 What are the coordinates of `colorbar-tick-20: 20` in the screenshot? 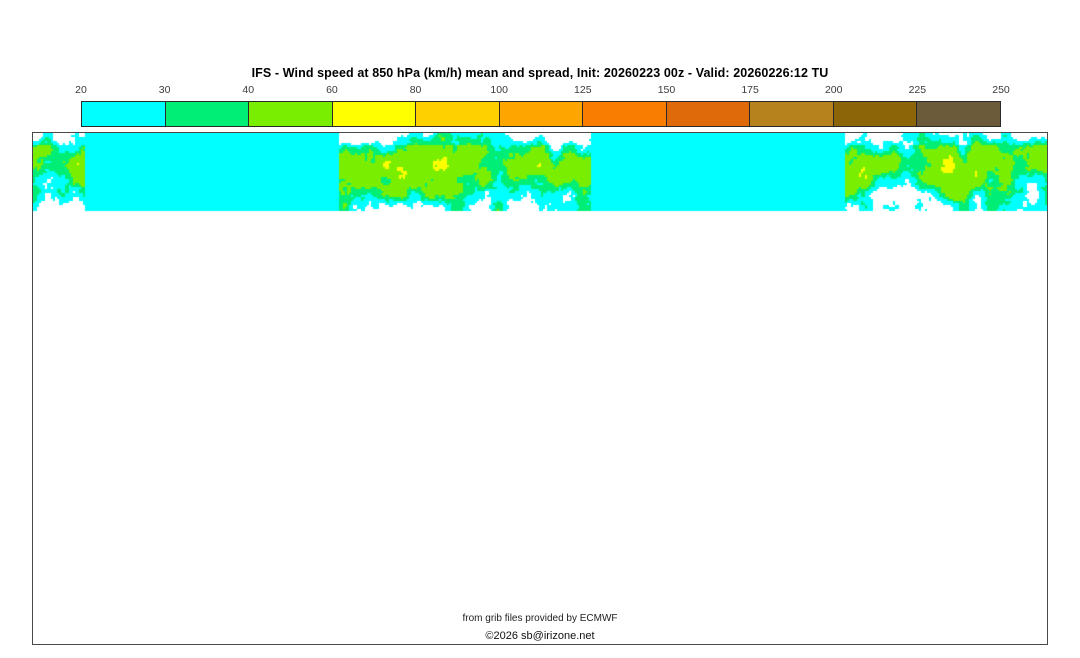 It's located at (81, 90).